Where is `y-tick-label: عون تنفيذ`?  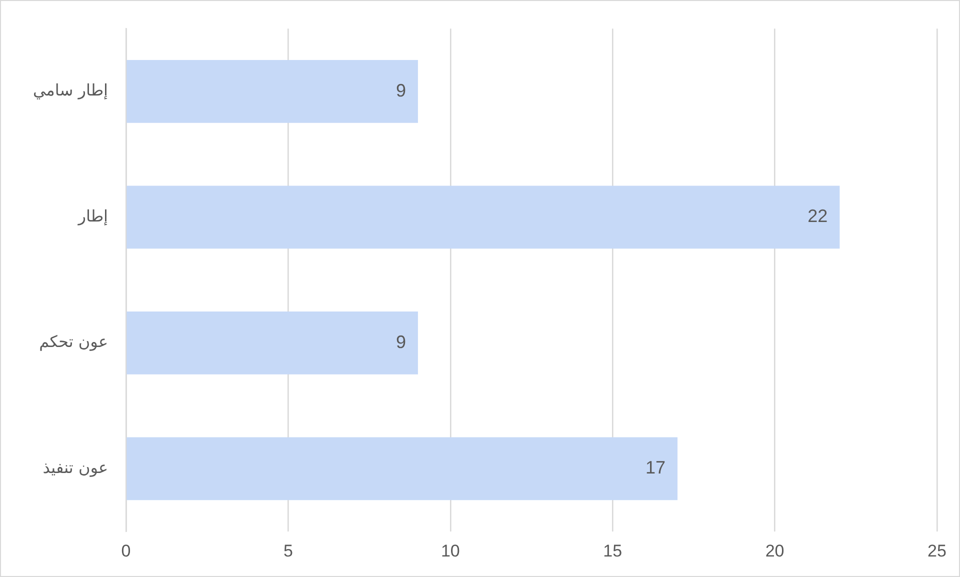 y-tick-label: عون تنفيذ is located at coordinates (75, 467).